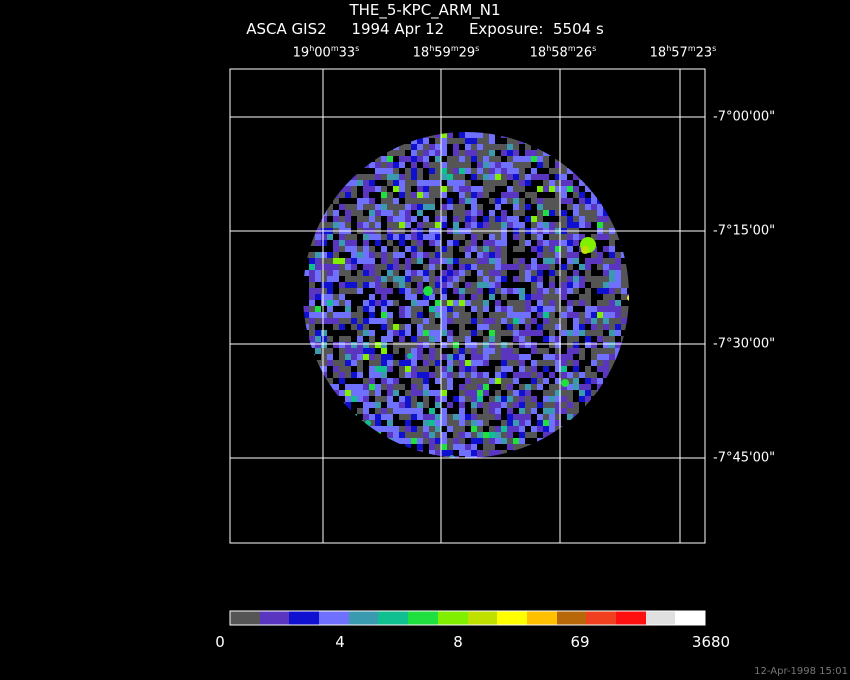 The width and height of the screenshot is (850, 680). Describe the element at coordinates (744, 231) in the screenshot. I see `dec-tick-label: -7°15'00"` at that location.